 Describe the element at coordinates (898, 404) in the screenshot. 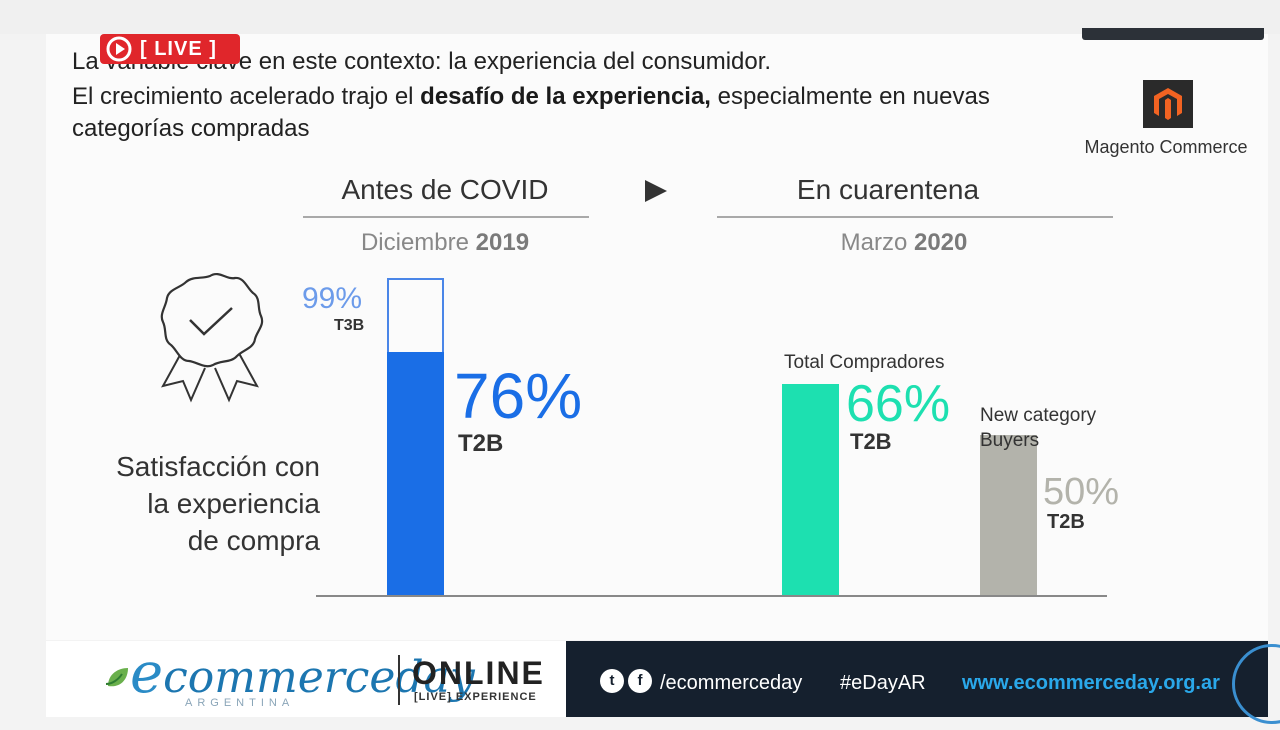

I see `data-label-66: 66%` at that location.